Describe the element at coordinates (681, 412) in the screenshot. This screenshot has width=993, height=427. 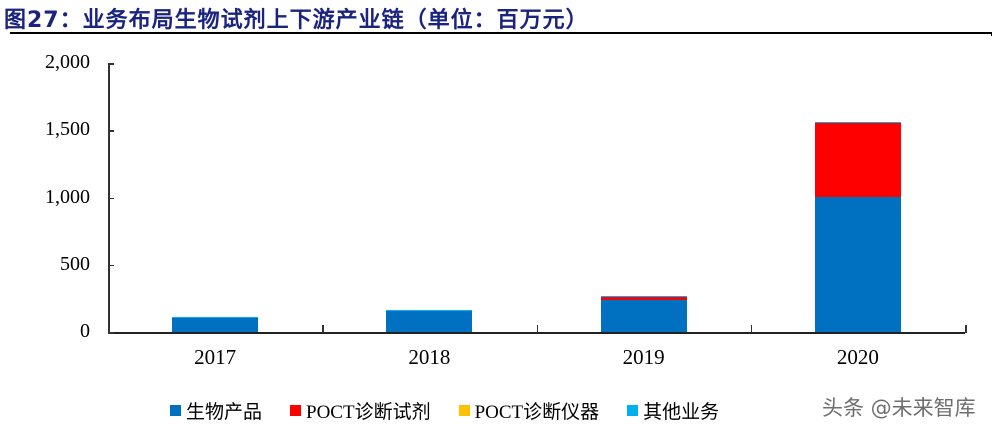
I see `legend-label: 其他业务` at that location.